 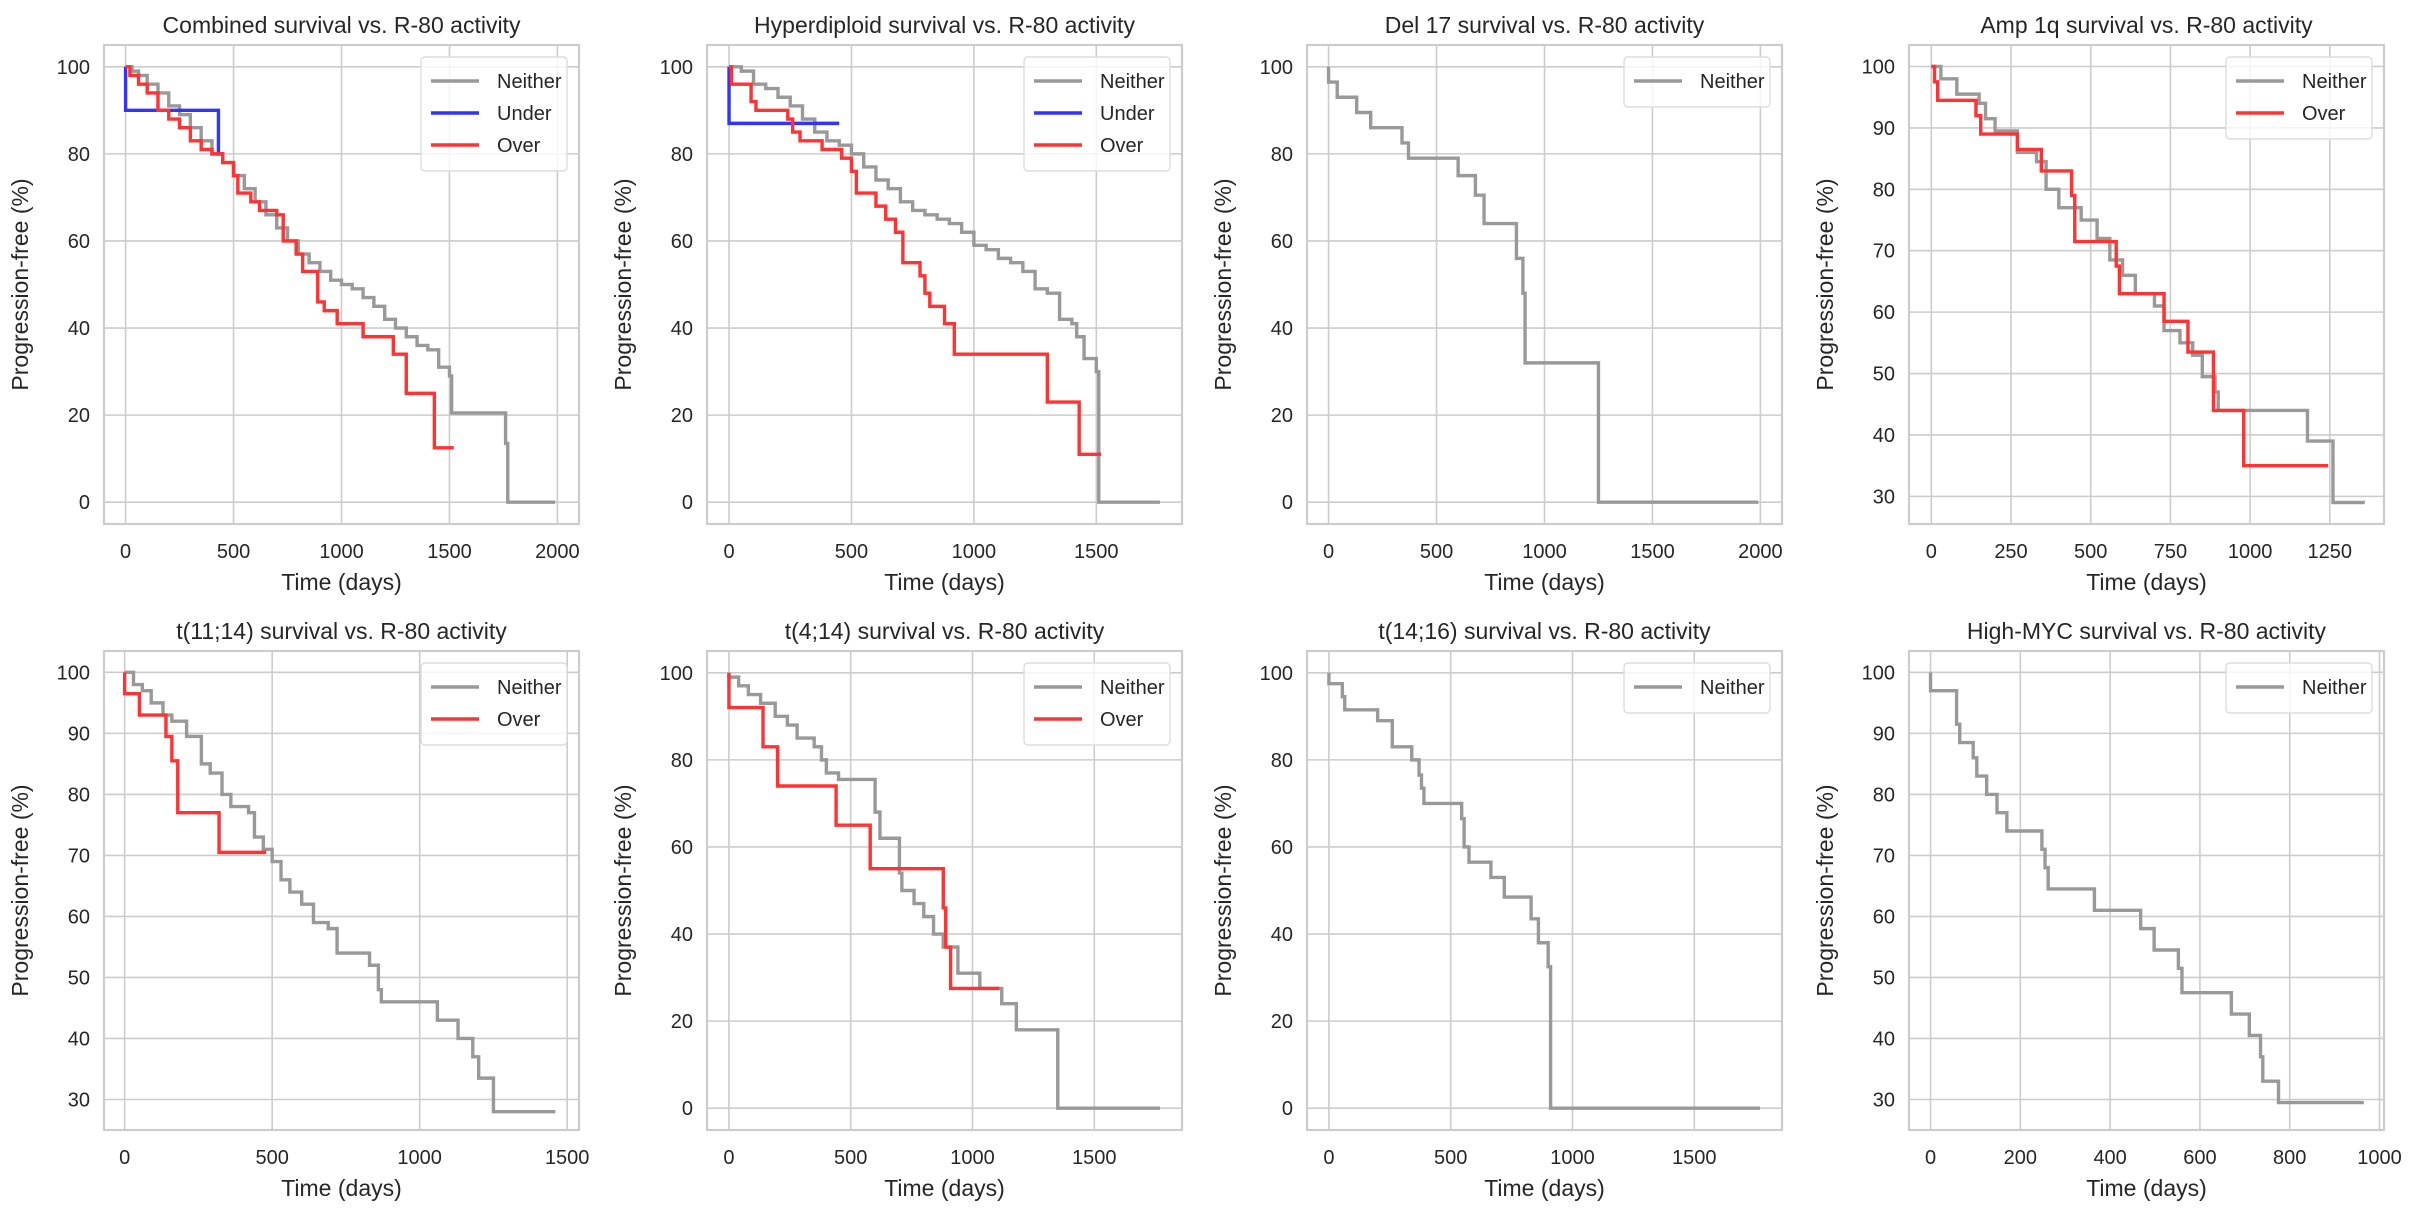 What do you see at coordinates (557, 552) in the screenshot?
I see `x-tick-label: 2000` at bounding box center [557, 552].